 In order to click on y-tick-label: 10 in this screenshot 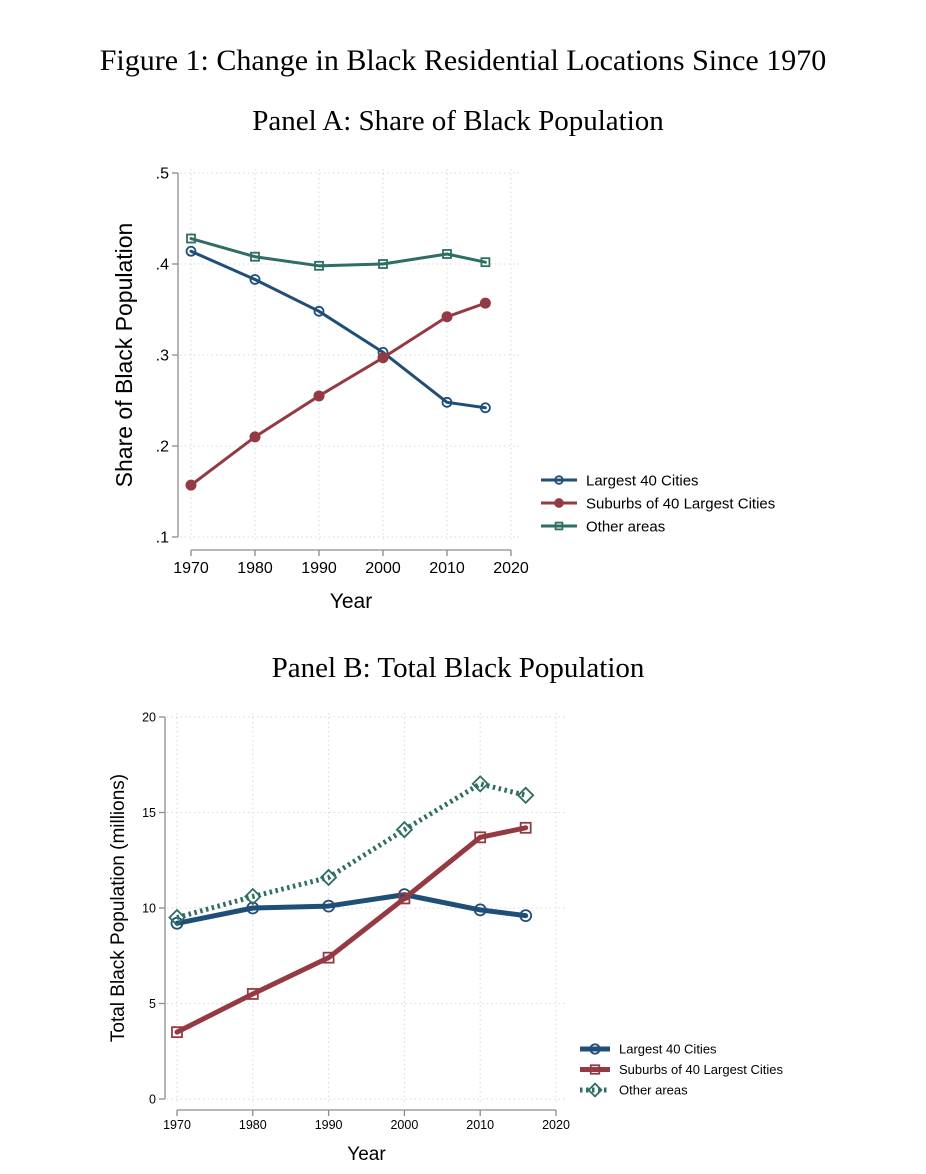, I will do `click(149, 908)`.